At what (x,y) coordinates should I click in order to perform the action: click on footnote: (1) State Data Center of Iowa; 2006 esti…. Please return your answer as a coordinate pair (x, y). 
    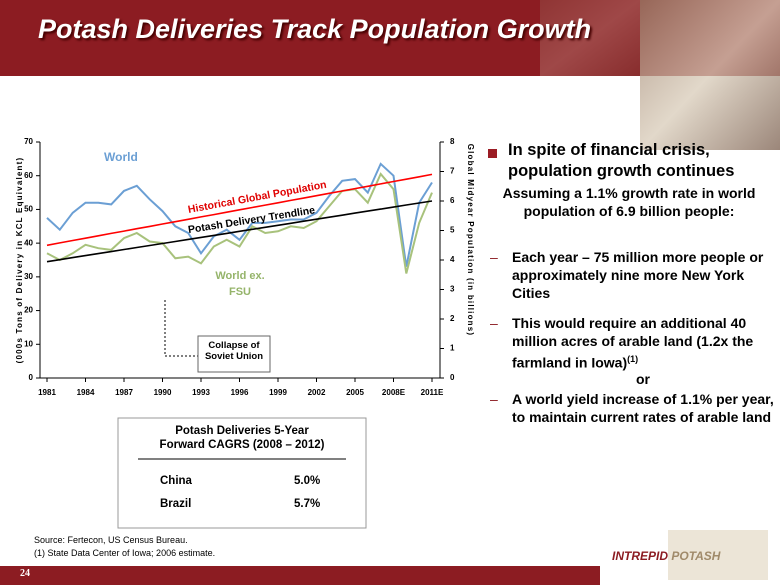
    Looking at the image, I should click on (125, 553).